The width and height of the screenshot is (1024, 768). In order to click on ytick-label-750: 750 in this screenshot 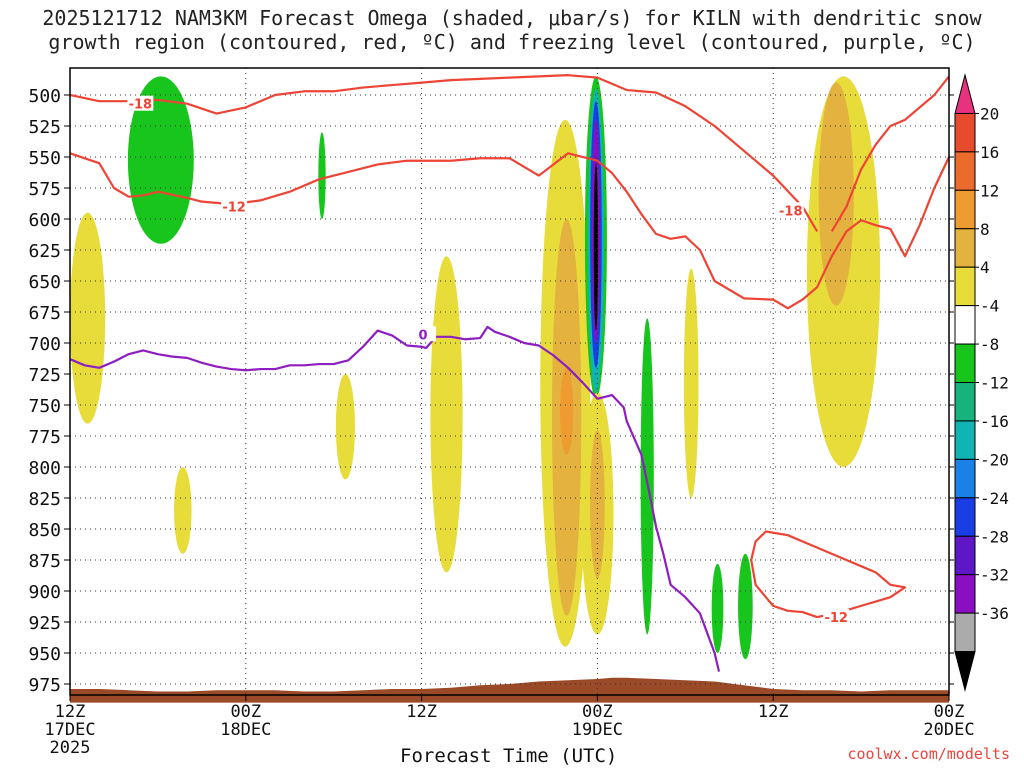, I will do `click(44, 406)`.